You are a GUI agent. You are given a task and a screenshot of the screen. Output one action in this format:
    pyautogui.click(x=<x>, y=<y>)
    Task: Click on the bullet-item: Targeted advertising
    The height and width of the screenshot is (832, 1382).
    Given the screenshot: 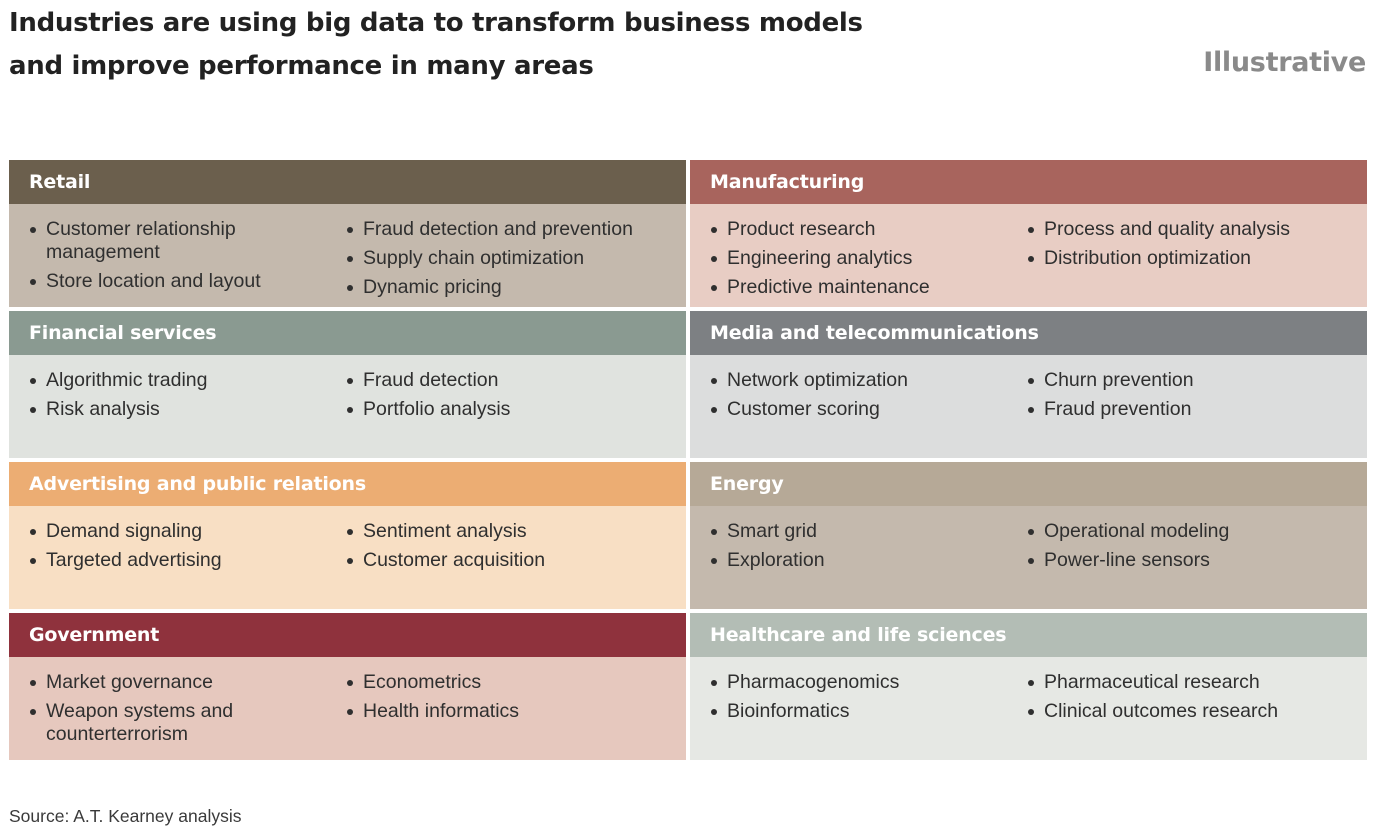 What is the action you would take?
    pyautogui.click(x=187, y=560)
    